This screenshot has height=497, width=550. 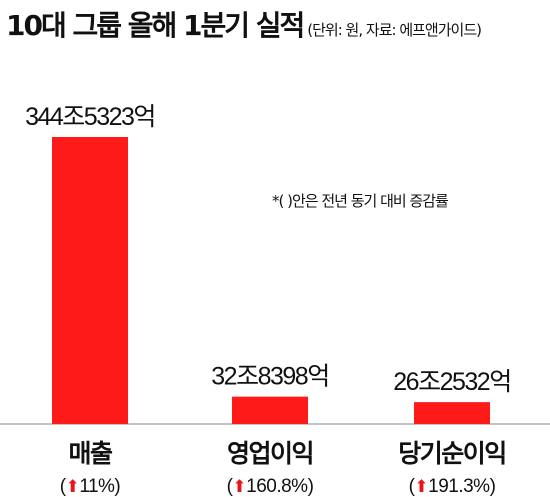 What do you see at coordinates (270, 453) in the screenshot?
I see `category-label-2: 영업이익` at bounding box center [270, 453].